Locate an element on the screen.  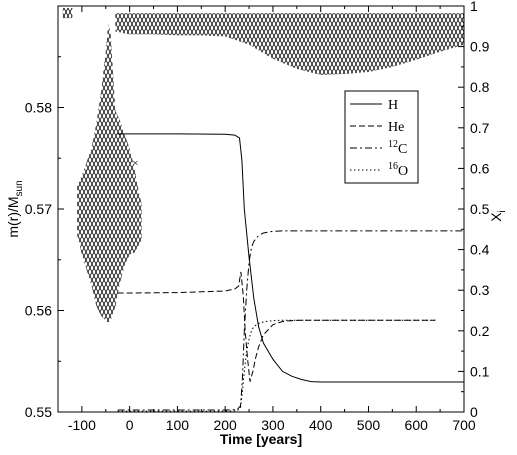
x-marker: × is located at coordinates (135, 163).